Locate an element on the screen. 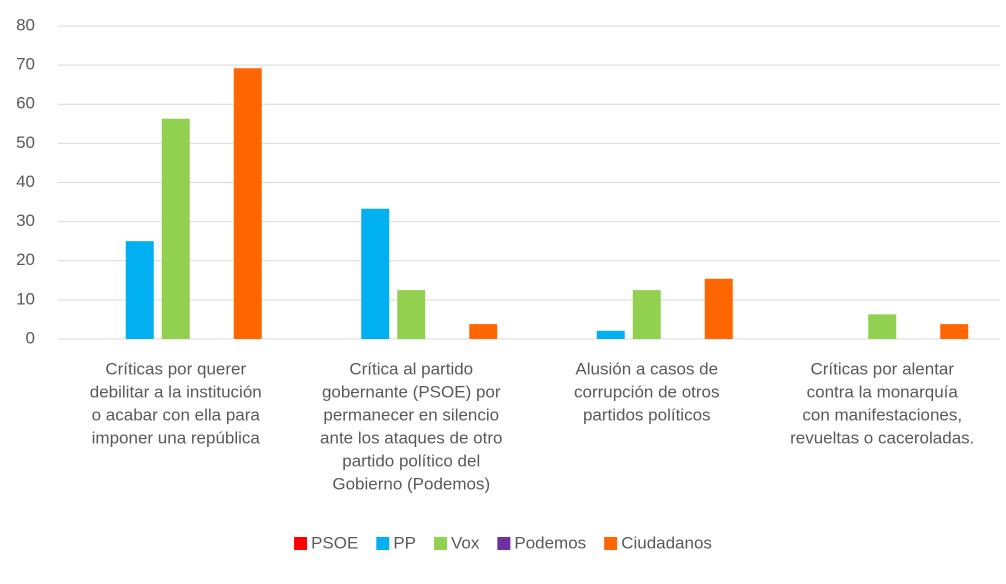 Image resolution: width=1006 pixels, height=584 pixels. y-tick-label: 0 is located at coordinates (30, 337).